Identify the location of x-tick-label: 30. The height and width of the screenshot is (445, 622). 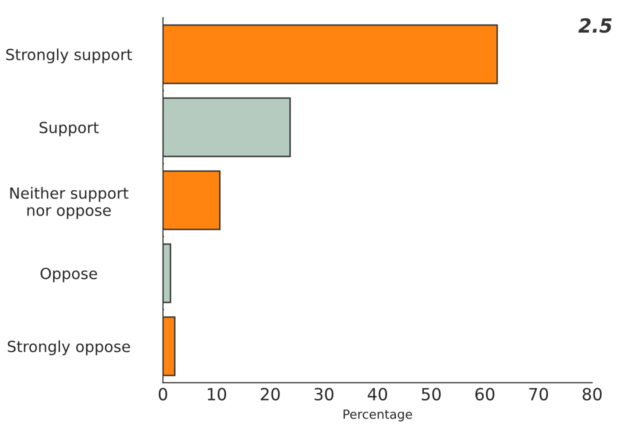
(324, 394).